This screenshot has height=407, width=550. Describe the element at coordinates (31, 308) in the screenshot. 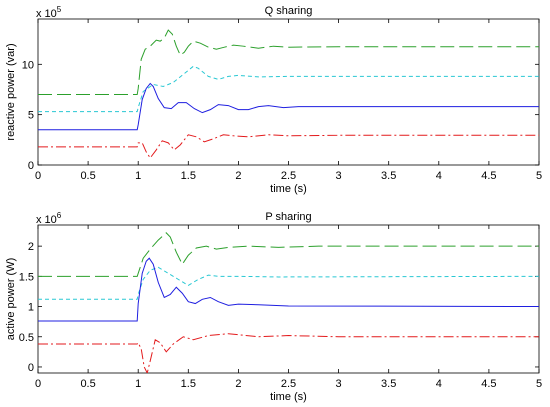

I see `y-tick-label: 1` at that location.